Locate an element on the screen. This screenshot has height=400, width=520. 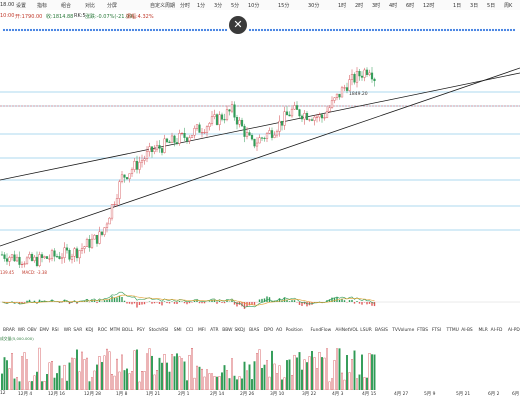
period-tab: 6时 is located at coordinates (410, 6).